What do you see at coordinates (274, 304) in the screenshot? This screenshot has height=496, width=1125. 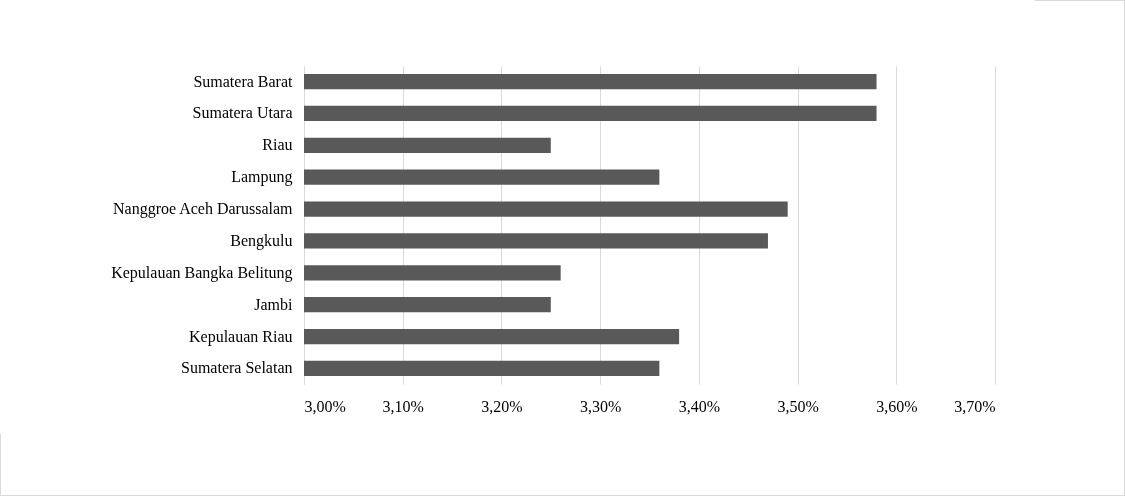 I see `y-tick-label: Jambi` at bounding box center [274, 304].